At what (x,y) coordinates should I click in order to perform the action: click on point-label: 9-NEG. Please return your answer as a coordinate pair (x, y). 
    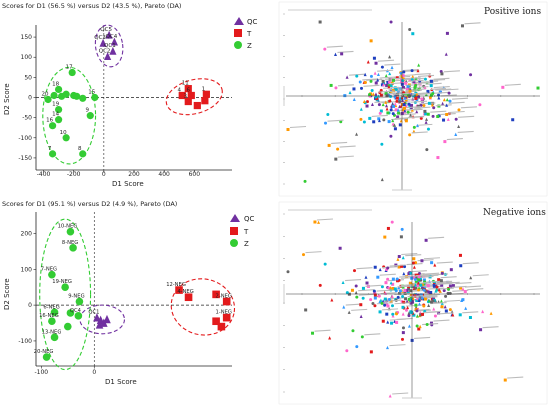
    Looking at the image, I should click on (76, 297).